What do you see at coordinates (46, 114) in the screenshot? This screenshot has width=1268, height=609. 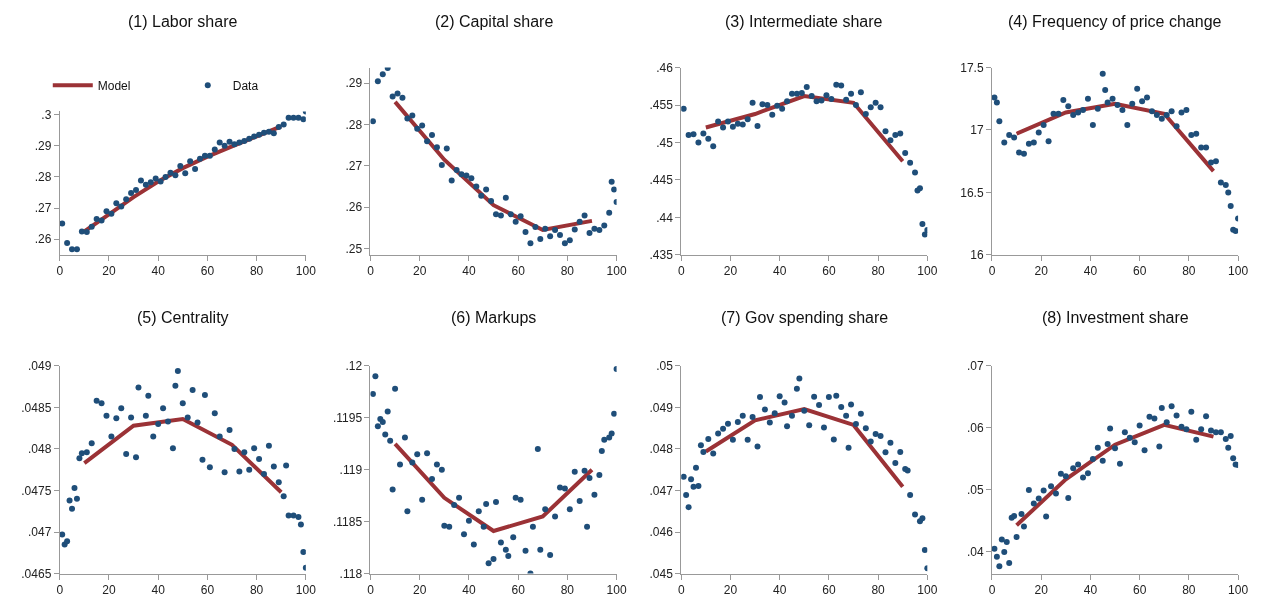 I see `y-tick-label: .3` at bounding box center [46, 114].